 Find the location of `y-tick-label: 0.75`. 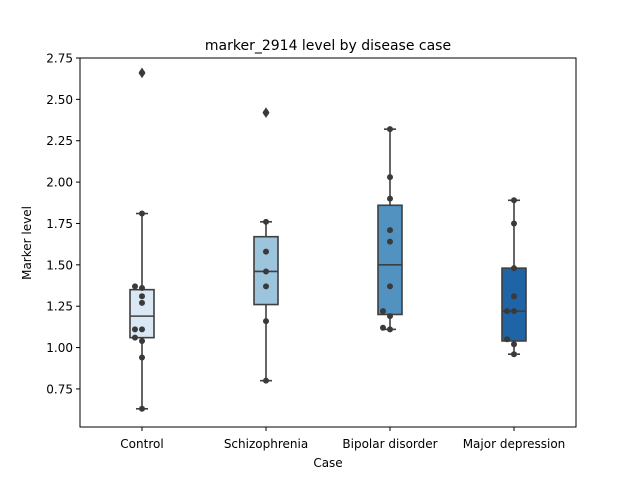

y-tick-label: 0.75 is located at coordinates (59, 389).